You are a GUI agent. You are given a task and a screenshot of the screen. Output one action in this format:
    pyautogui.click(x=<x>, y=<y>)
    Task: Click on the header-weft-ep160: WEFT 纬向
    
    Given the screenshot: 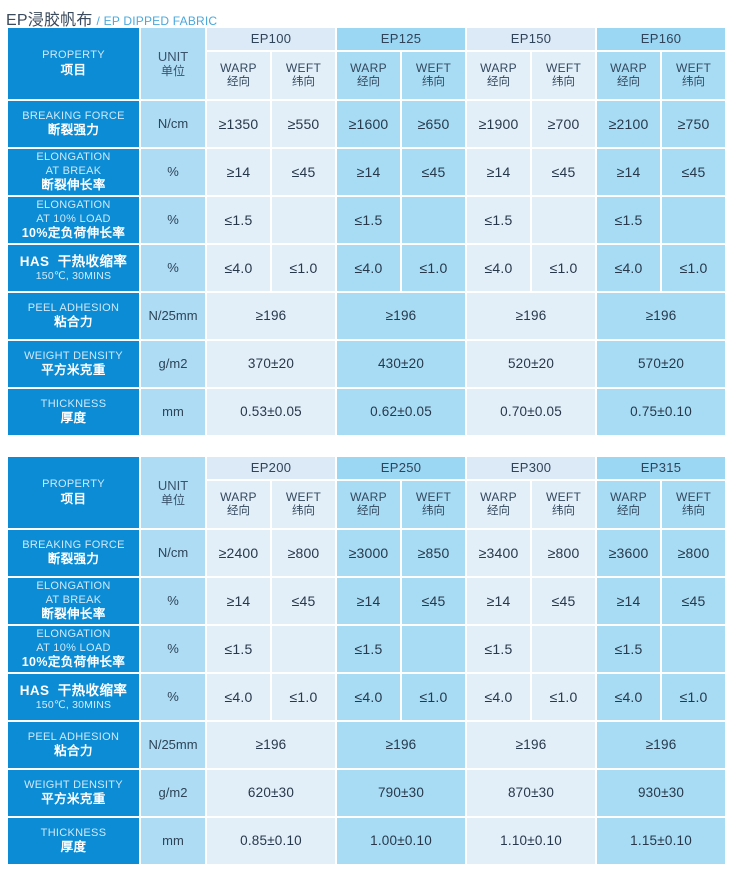 What is the action you would take?
    pyautogui.click(x=694, y=75)
    